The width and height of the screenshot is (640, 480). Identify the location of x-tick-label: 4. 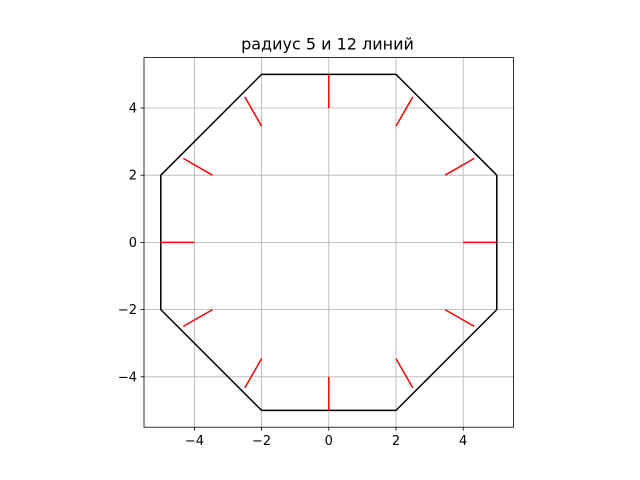
(463, 441).